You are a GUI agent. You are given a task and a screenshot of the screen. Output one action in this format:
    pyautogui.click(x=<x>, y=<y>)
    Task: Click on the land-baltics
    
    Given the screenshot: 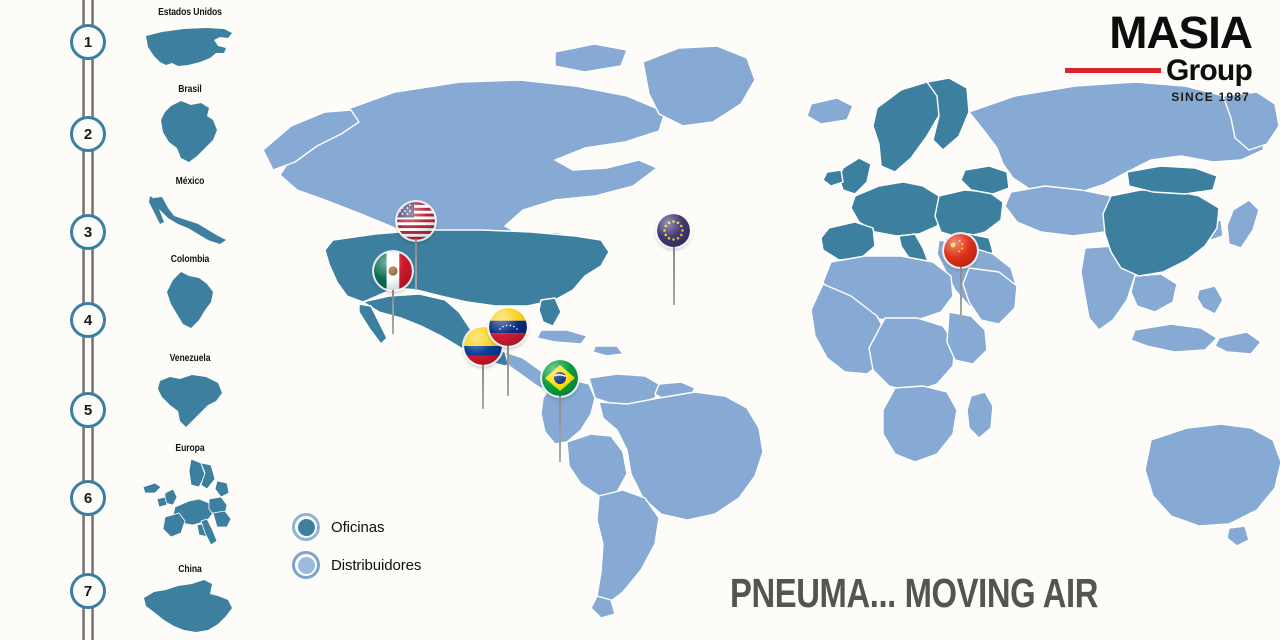 What is the action you would take?
    pyautogui.click(x=985, y=180)
    